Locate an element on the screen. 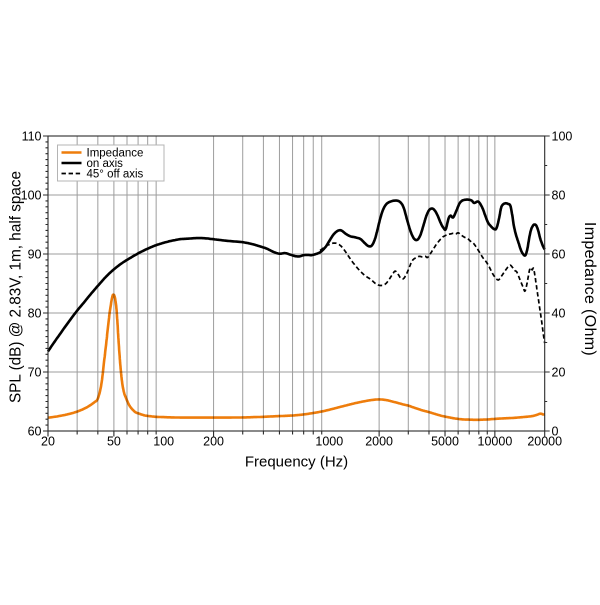  svg-text:SPL (dB) @ 2.83V, 1m, half spa: SPL (dB) @ 2.83V, 1m, half space is located at coordinates (16, 287).